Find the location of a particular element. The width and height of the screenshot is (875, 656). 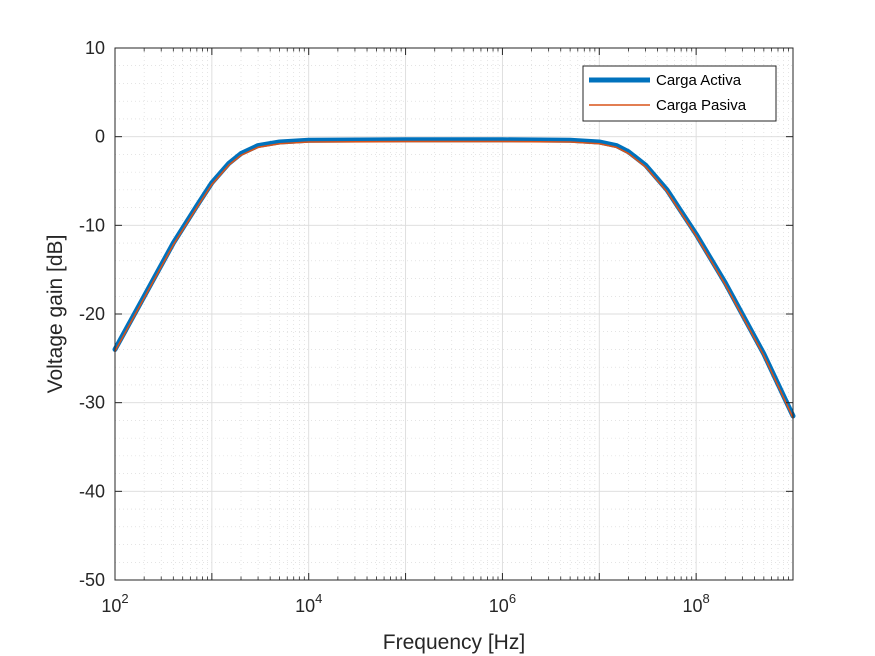

x-tick-labels: 10² 10⁴ 10⁶ 10⁸ is located at coordinates (405, 603).